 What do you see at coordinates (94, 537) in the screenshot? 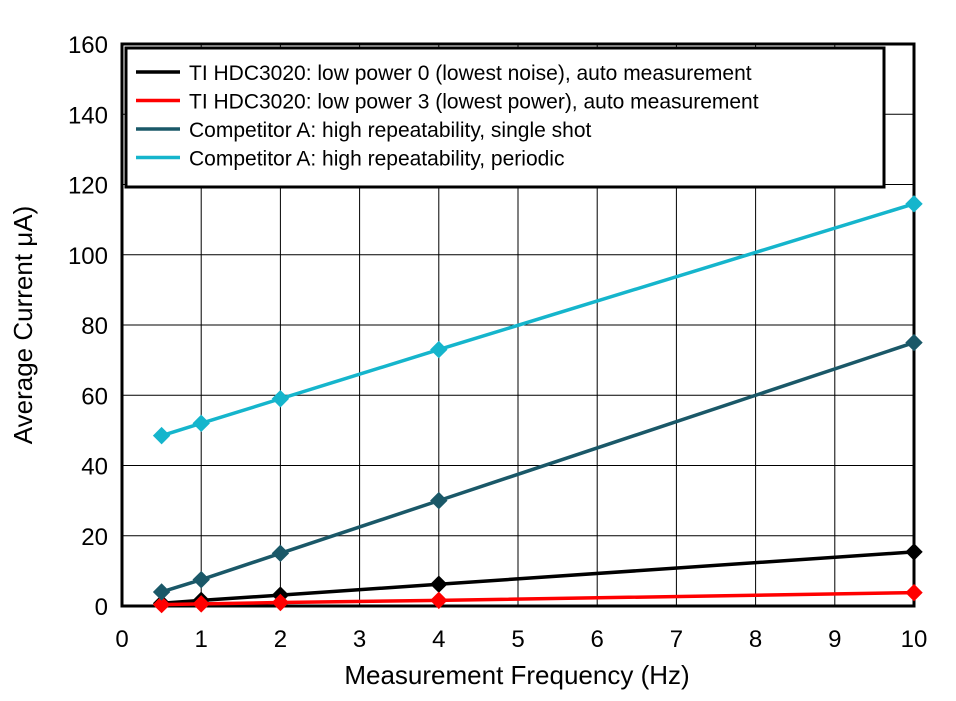
I see `y-tick-label: 20` at bounding box center [94, 537].